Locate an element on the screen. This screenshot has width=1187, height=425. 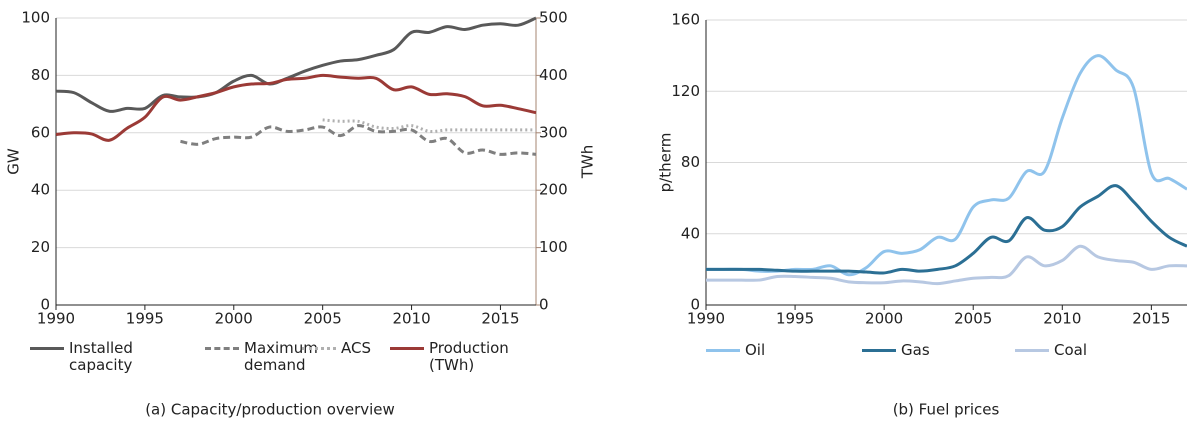
y-tick-label: 20 is located at coordinates (40, 247).